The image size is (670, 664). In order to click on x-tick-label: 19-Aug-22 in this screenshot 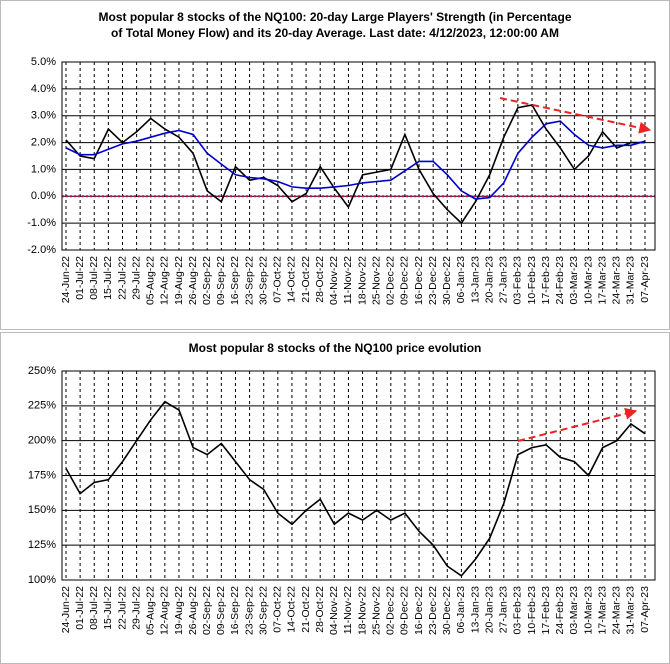, I will do `click(179, 610)`.